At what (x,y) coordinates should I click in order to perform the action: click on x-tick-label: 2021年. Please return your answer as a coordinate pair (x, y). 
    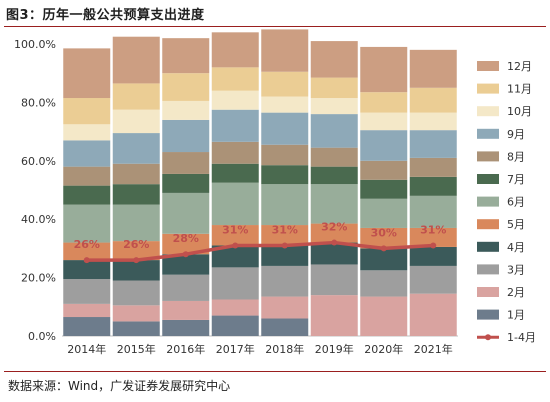
    Looking at the image, I should click on (433, 349).